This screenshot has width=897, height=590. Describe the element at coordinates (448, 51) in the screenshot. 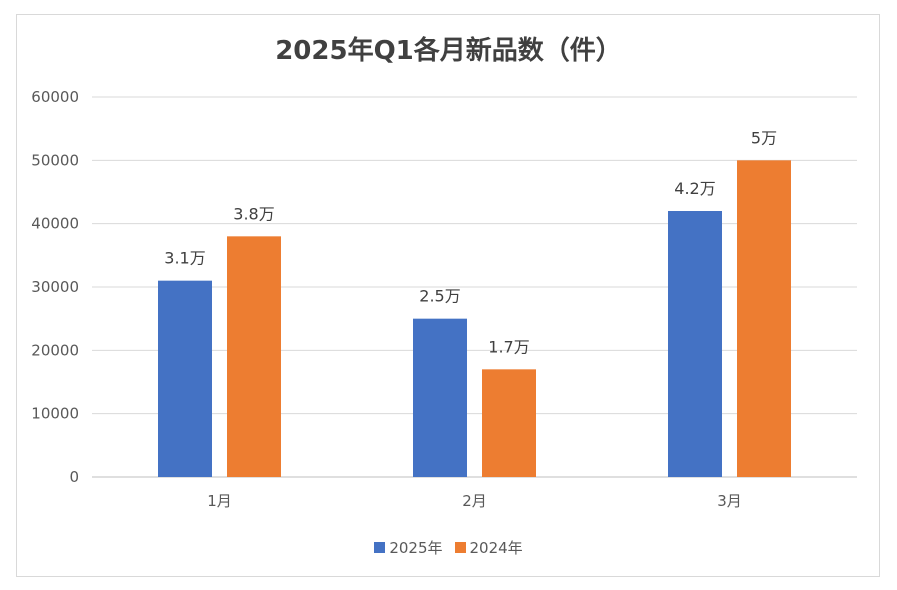

I see `chart-title: 2025年Q1各月新品数（件）` at that location.